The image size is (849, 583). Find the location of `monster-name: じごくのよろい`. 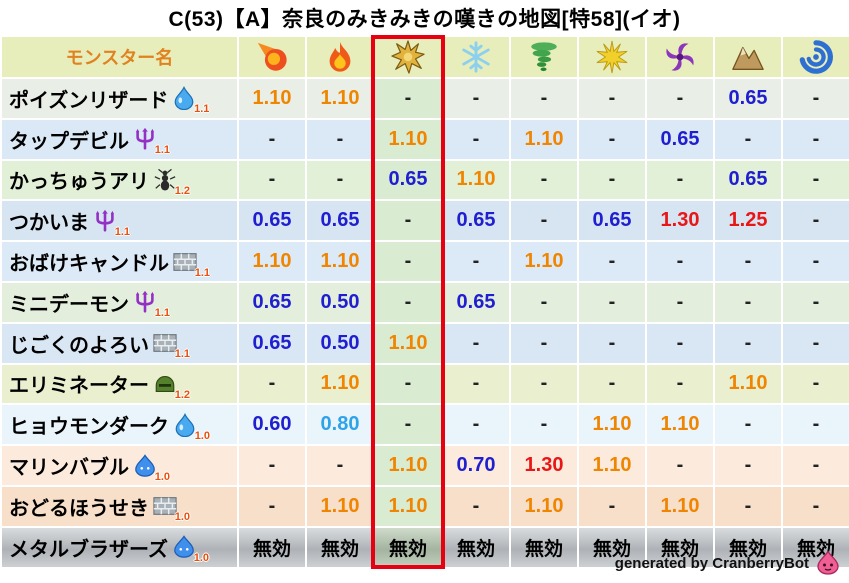

monster-name: じごくのよろい is located at coordinates (79, 345).